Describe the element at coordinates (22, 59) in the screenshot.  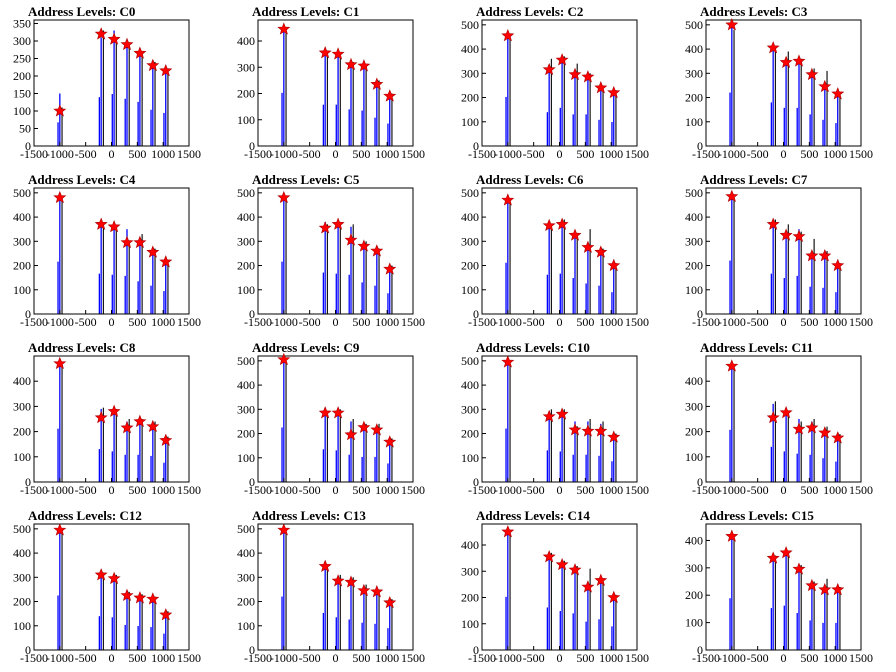
I see `y-tick-label-5: 250` at that location.